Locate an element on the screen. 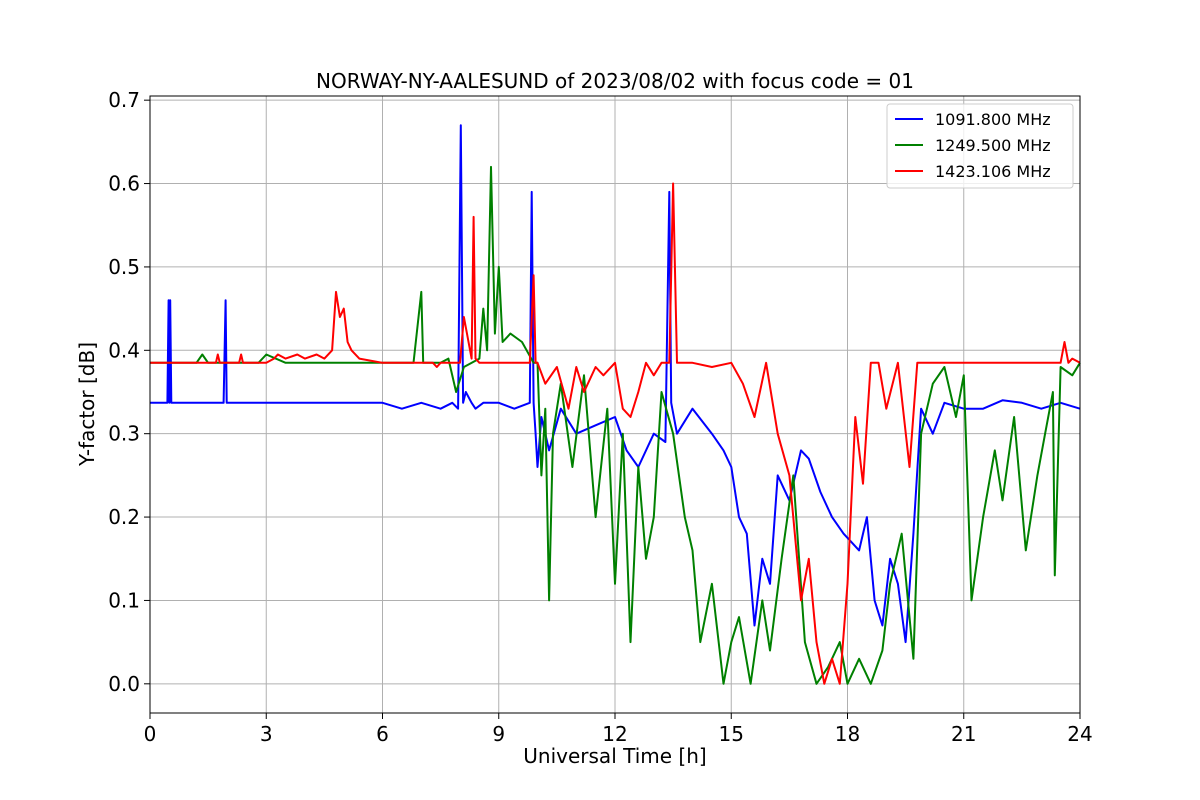 The height and width of the screenshot is (800, 1200). x-tick-label: 21 is located at coordinates (963, 734).